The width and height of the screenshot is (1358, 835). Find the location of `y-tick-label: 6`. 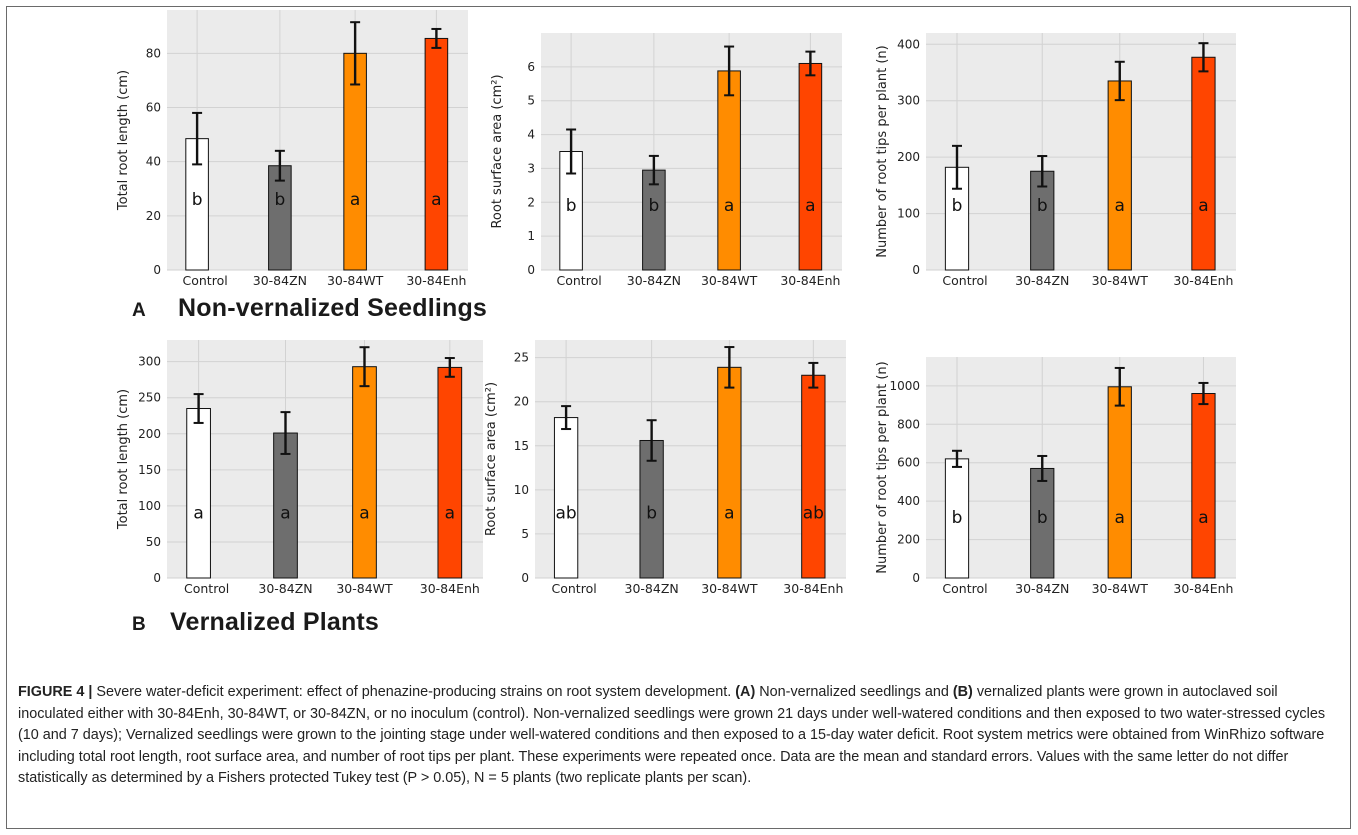

y-tick-label: 6 is located at coordinates (531, 67).